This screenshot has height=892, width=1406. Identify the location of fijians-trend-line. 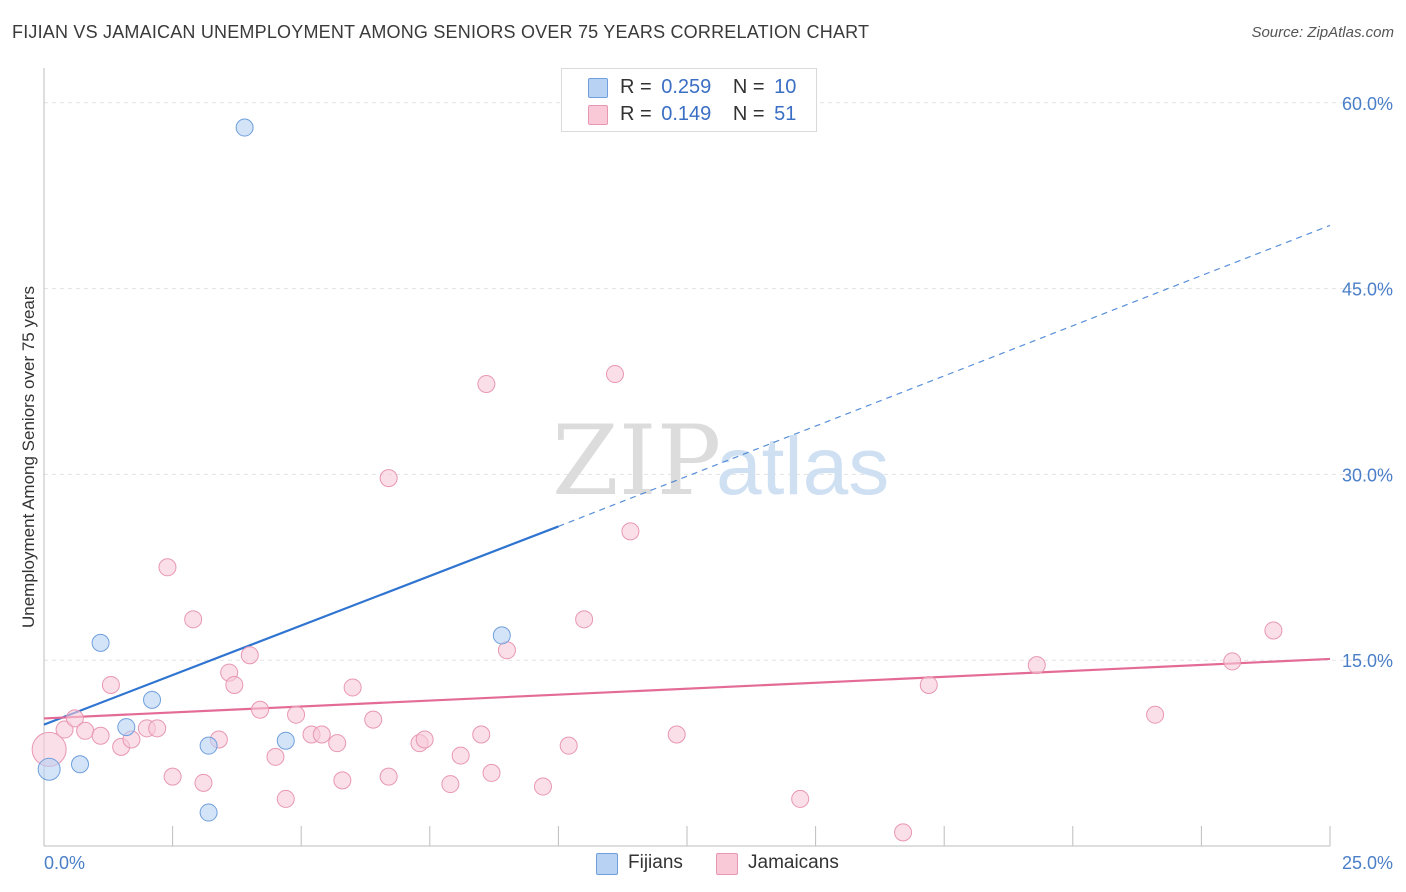
(301, 625).